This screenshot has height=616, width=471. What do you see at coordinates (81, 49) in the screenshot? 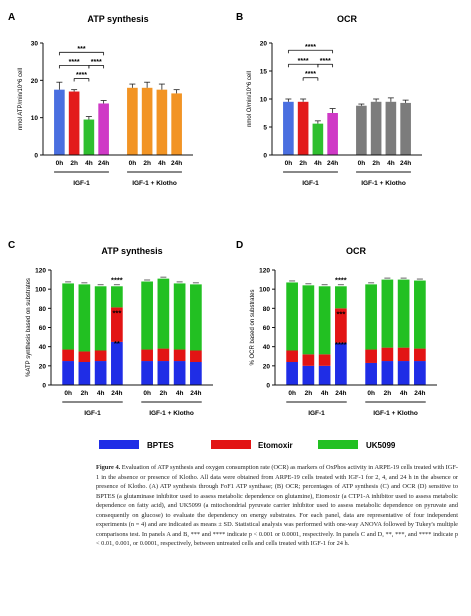
I see `chart-a-sig-label-0: ***` at bounding box center [81, 49].